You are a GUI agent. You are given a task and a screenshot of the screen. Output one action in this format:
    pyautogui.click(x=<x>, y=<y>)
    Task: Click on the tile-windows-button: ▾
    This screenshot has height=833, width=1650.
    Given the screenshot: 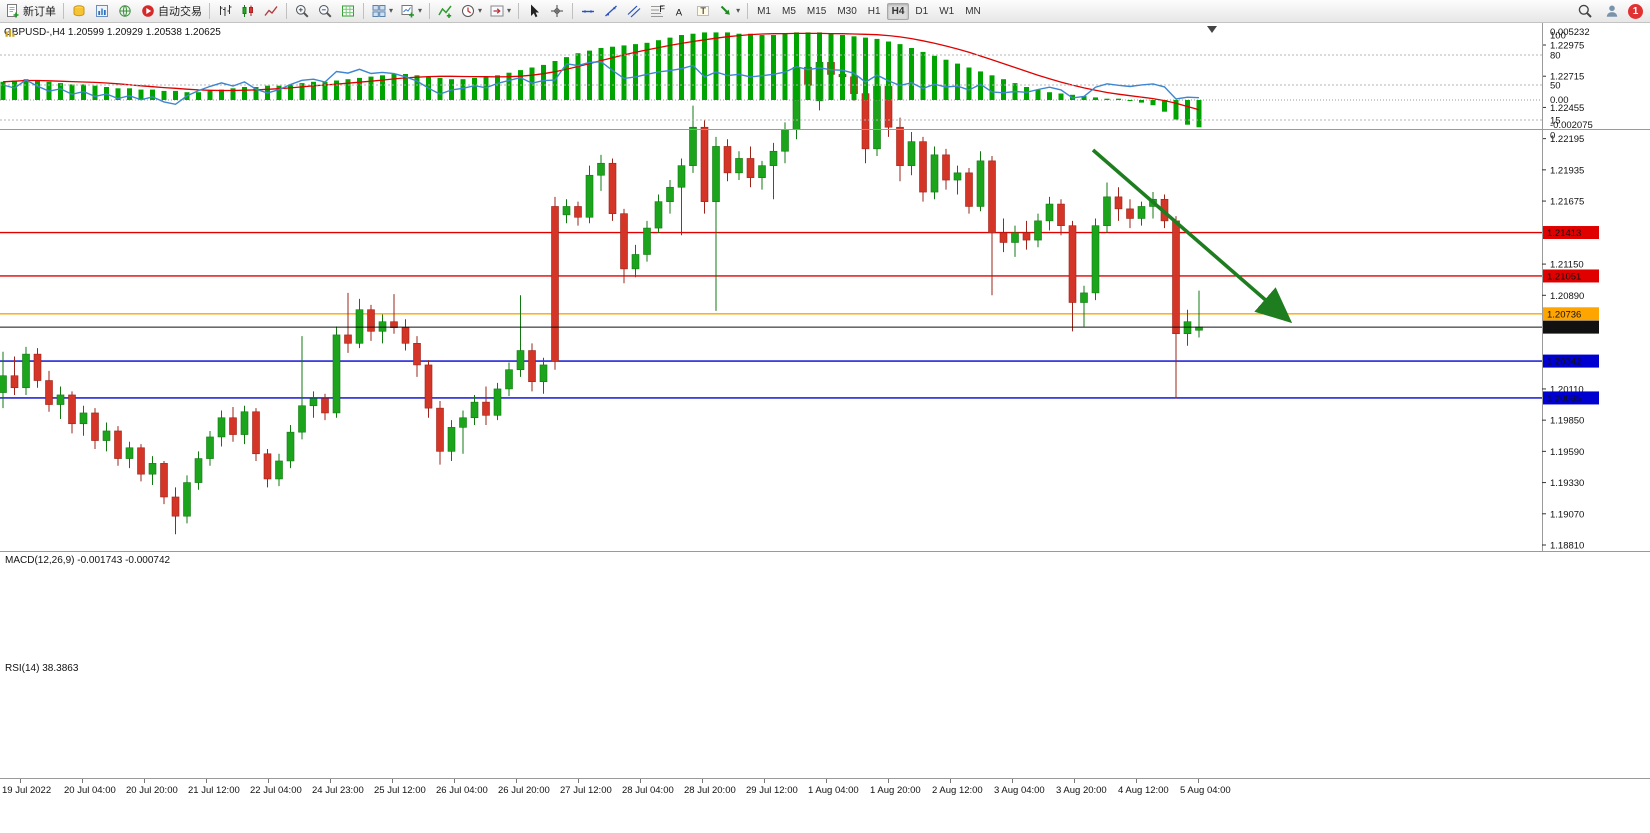 What is the action you would take?
    pyautogui.click(x=382, y=11)
    